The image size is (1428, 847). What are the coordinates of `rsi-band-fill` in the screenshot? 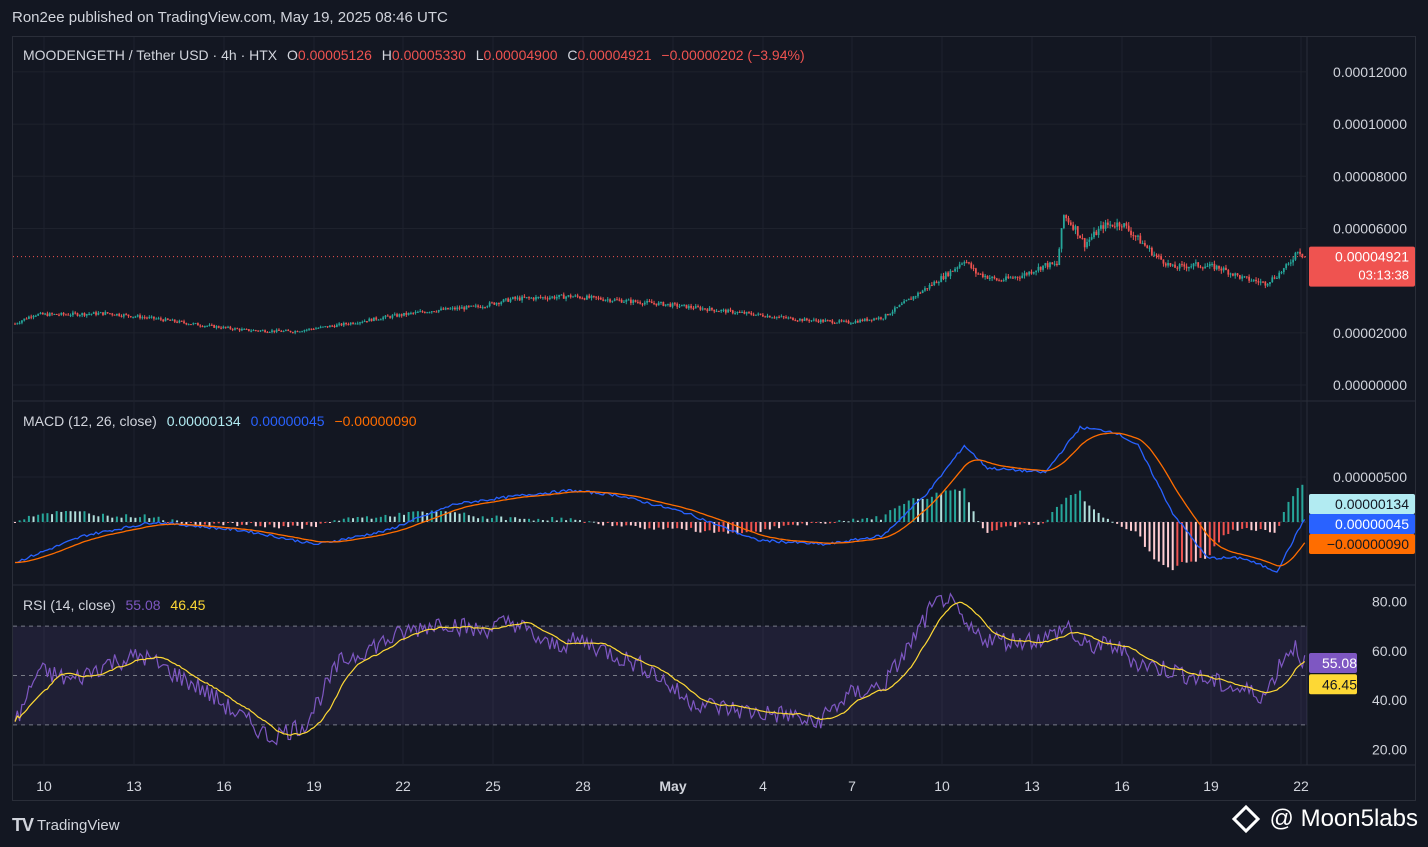 It's located at (660, 675).